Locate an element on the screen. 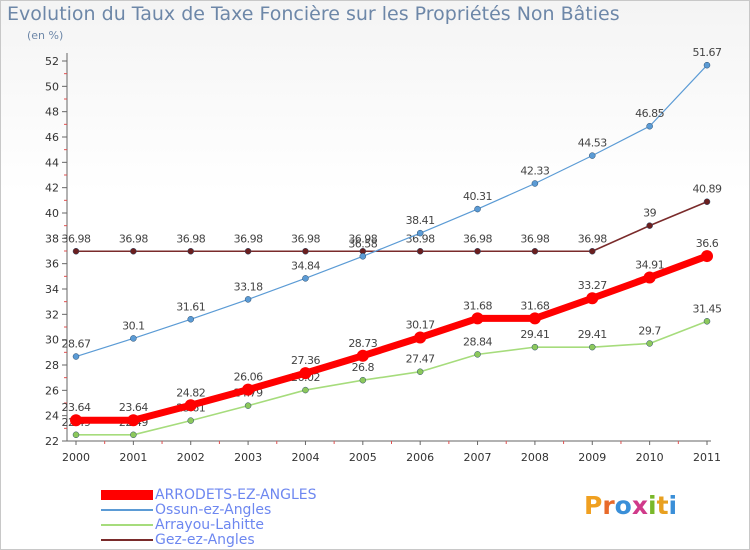 This screenshot has width=750, height=550. logo-letter: o is located at coordinates (623, 505).